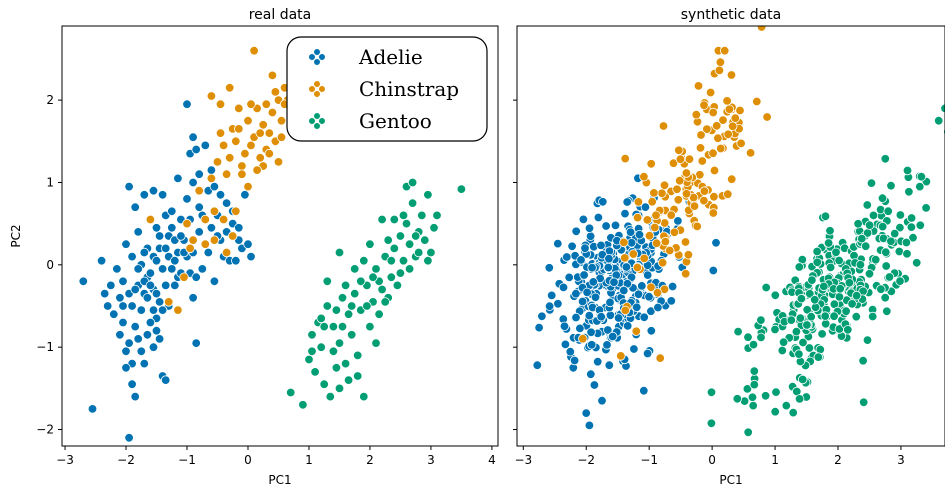  Describe the element at coordinates (309, 460) in the screenshot. I see `x-tick-label: 1` at that location.